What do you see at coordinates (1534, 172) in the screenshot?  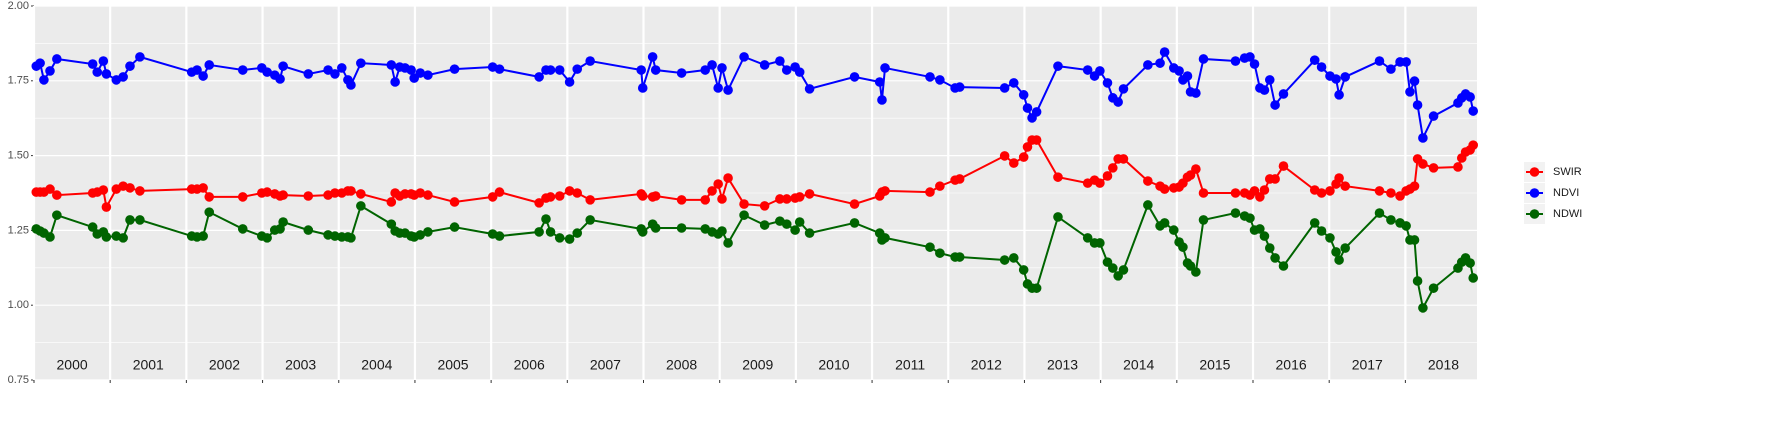 I see `legend-marker` at bounding box center [1534, 172].